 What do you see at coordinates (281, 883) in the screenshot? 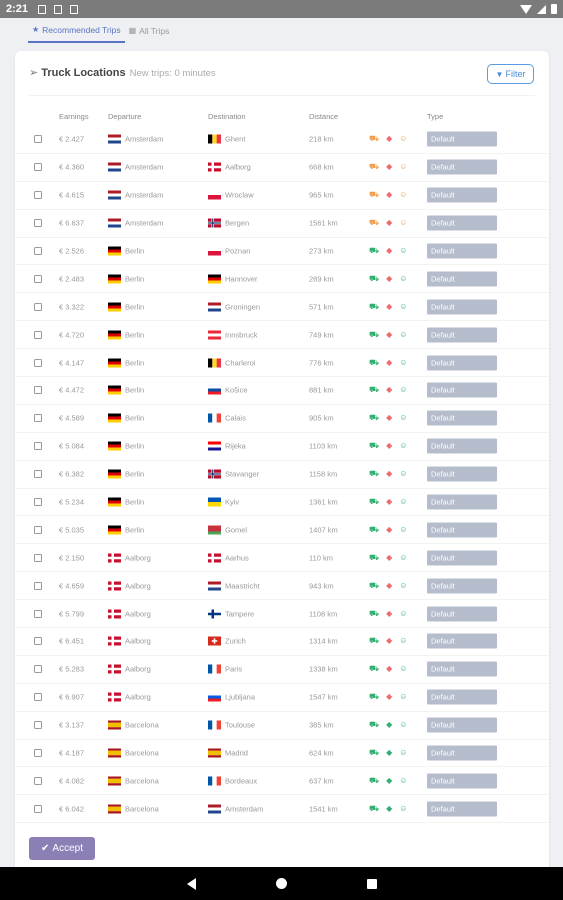
I see `home-icon` at bounding box center [281, 883].